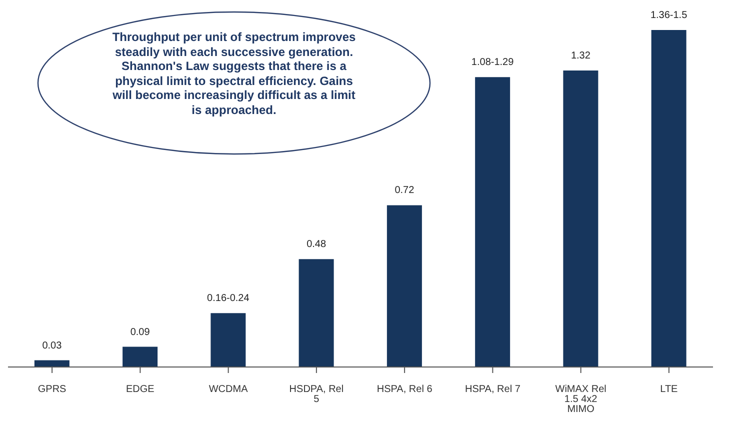 The width and height of the screenshot is (729, 425). Describe the element at coordinates (492, 390) in the screenshot. I see `x-tick-label: HSPA, Rel 7` at that location.